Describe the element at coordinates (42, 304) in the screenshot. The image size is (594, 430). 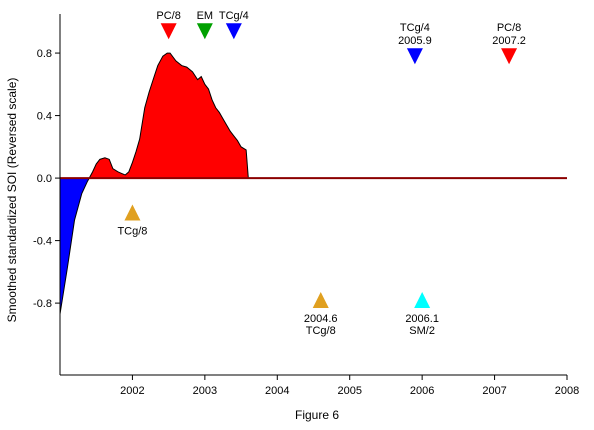
I see `y-tick-label: -0.8` at that location.